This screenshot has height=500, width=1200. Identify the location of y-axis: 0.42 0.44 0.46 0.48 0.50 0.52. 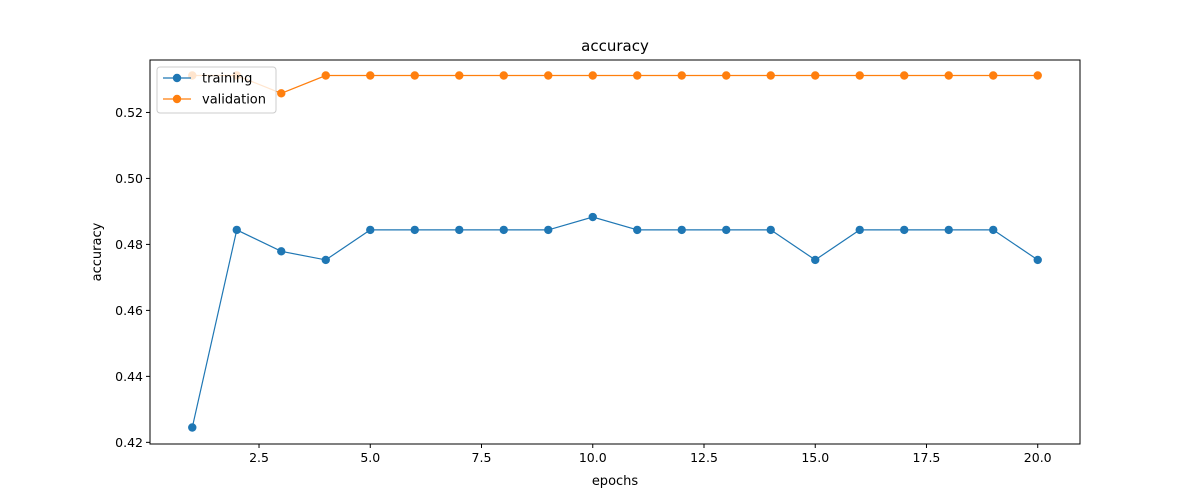
(132, 277).